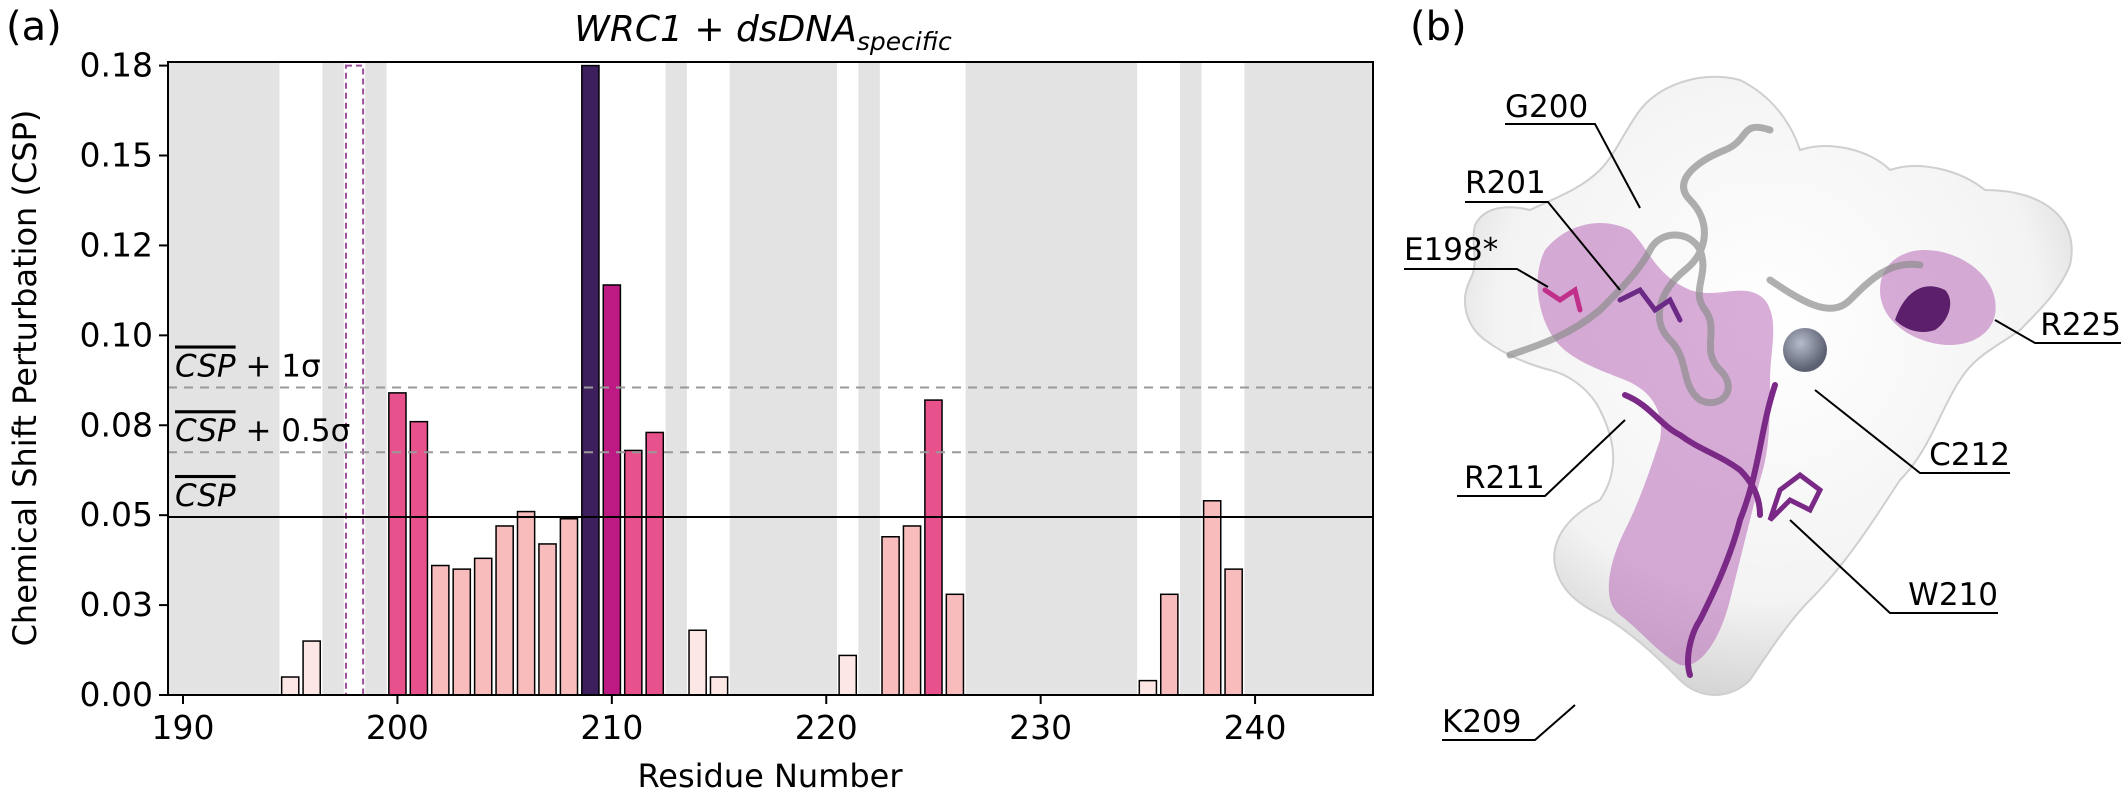 The image size is (2128, 799). What do you see at coordinates (1573, 166) in the screenshot?
I see `g200-leader` at bounding box center [1573, 166].